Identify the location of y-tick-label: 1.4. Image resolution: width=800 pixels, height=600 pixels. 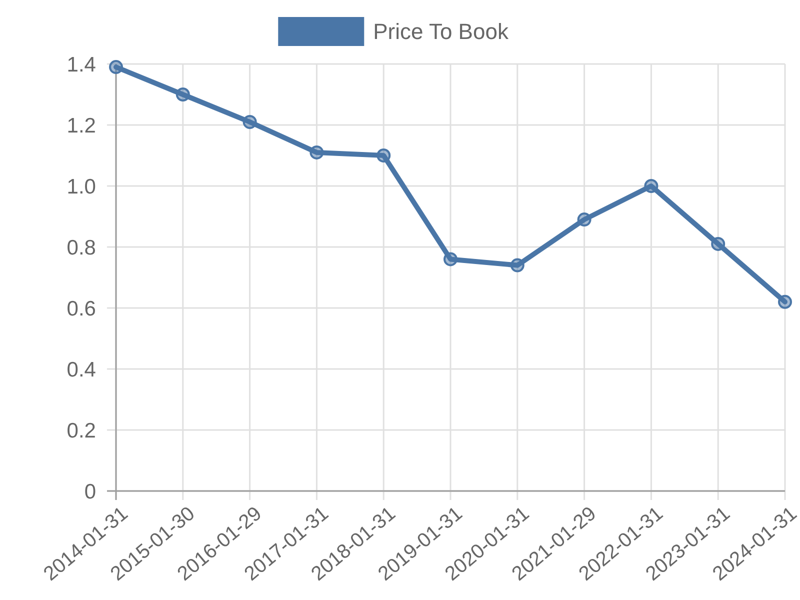
(81, 64).